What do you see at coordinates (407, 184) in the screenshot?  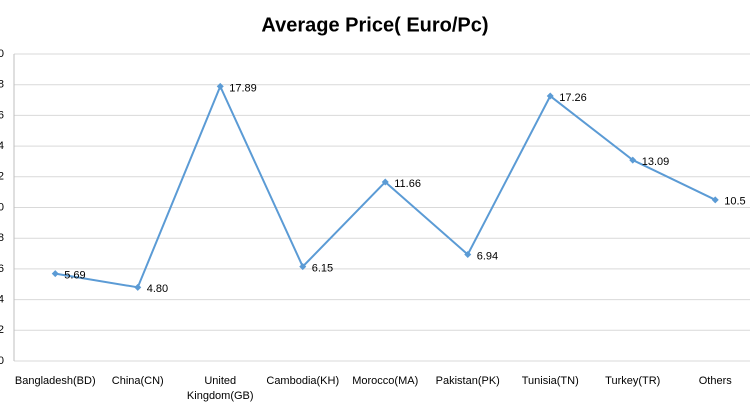 I see `data-label: 11.66` at bounding box center [407, 184].